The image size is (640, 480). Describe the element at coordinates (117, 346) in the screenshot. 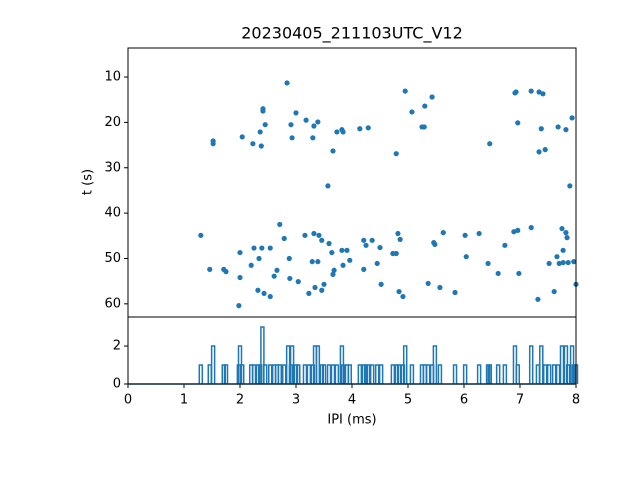

I see `y-tick-label: 2` at that location.